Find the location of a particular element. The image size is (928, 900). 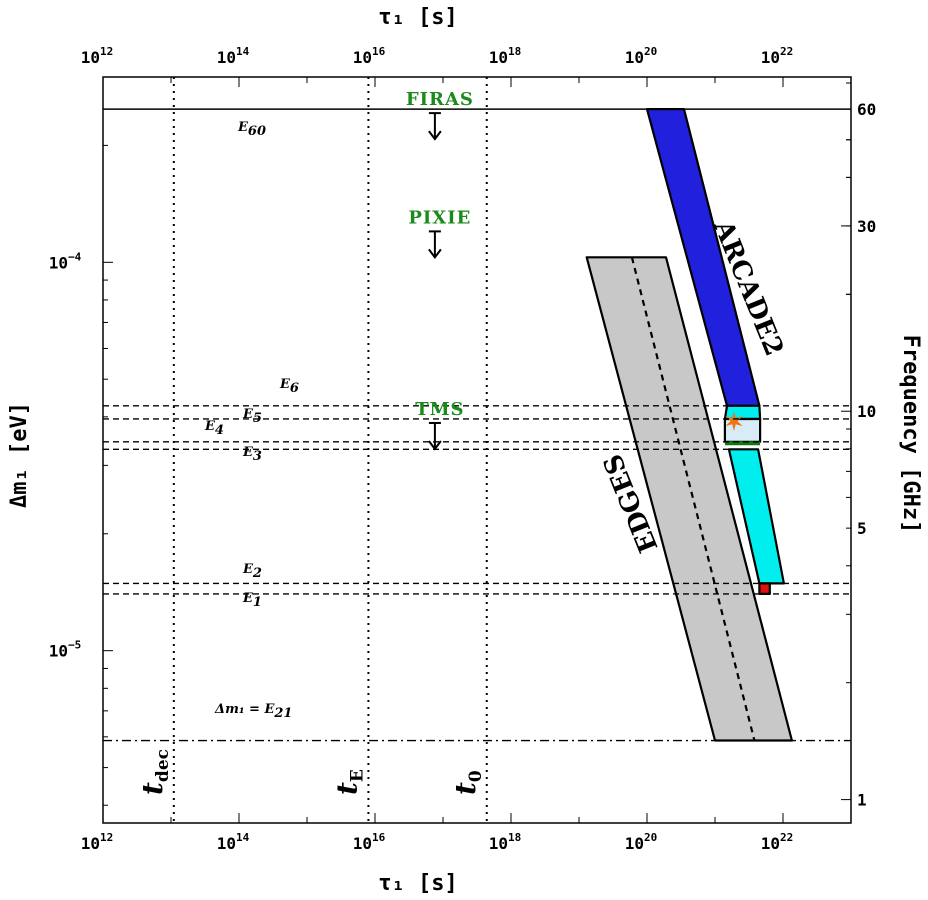

hline-label-5: E5 is located at coordinates (252, 416).